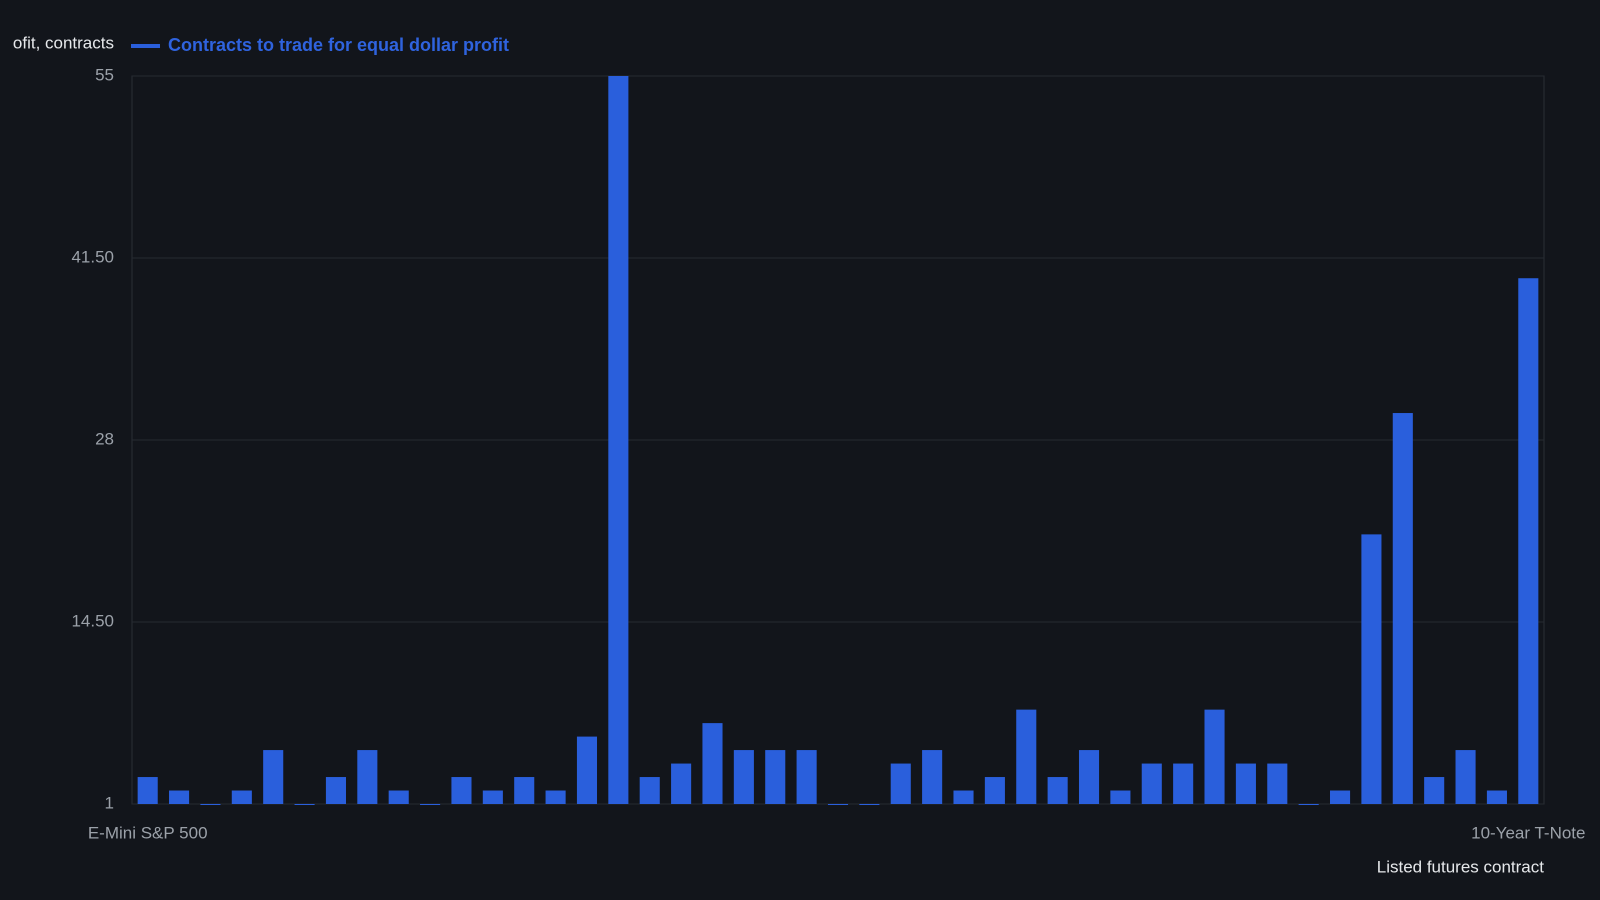 The image size is (1600, 900). What do you see at coordinates (104, 74) in the screenshot?
I see `y-tick-label: 55` at bounding box center [104, 74].